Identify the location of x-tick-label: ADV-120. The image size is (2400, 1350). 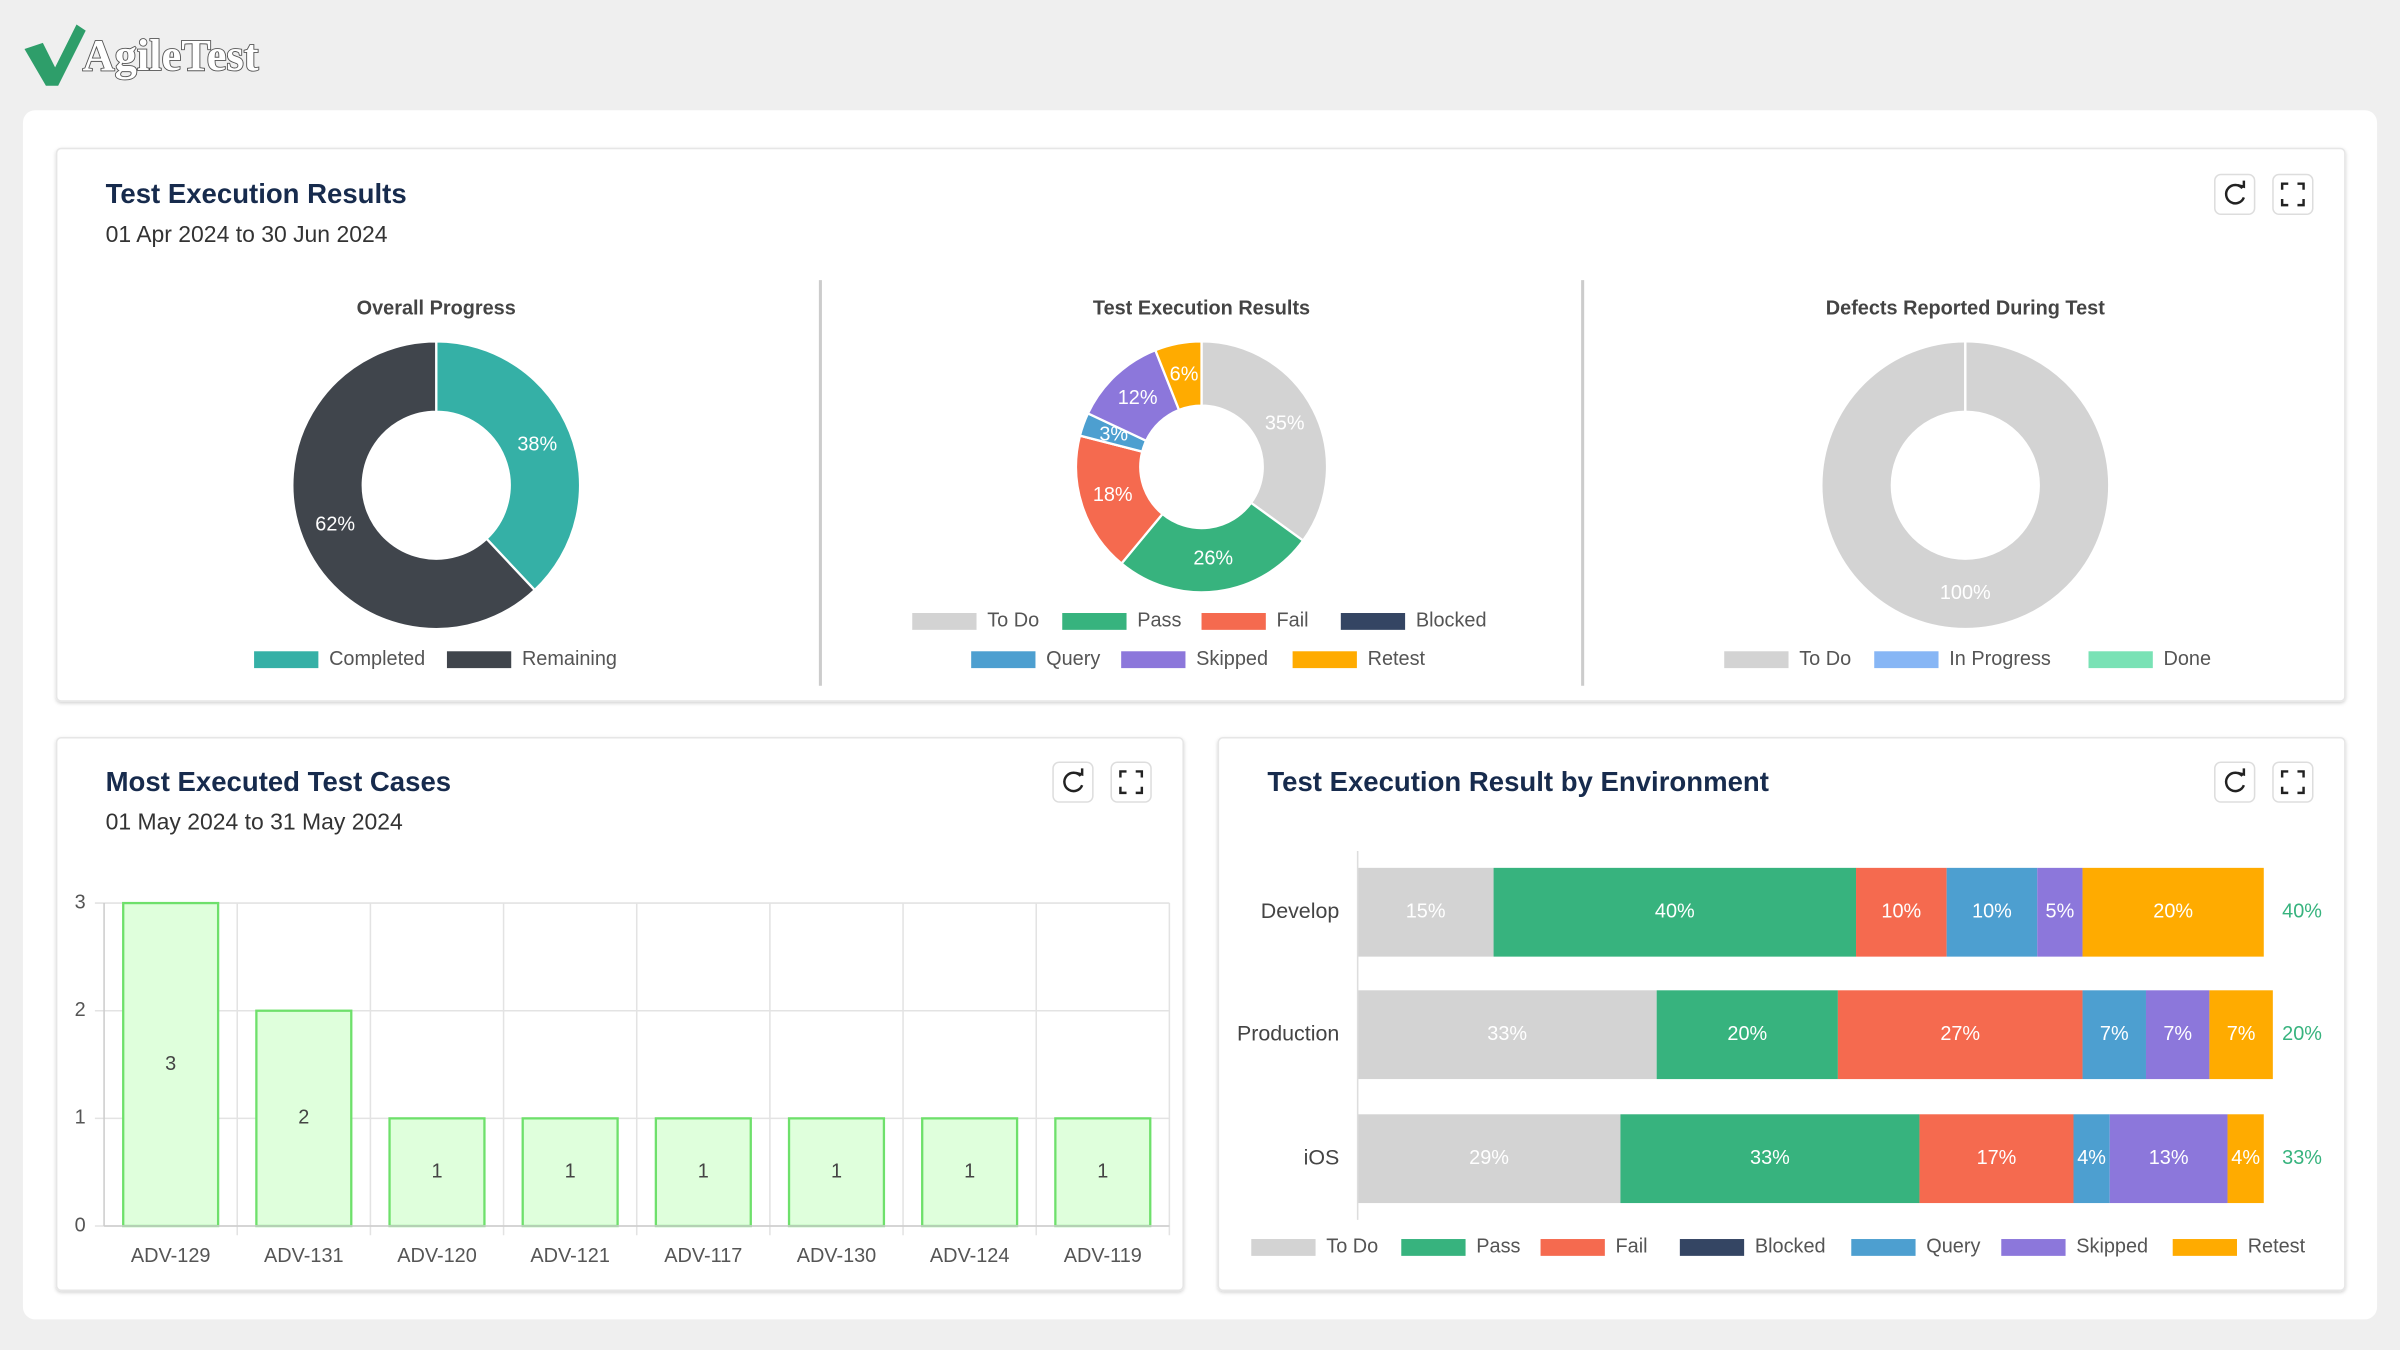
(437, 1256).